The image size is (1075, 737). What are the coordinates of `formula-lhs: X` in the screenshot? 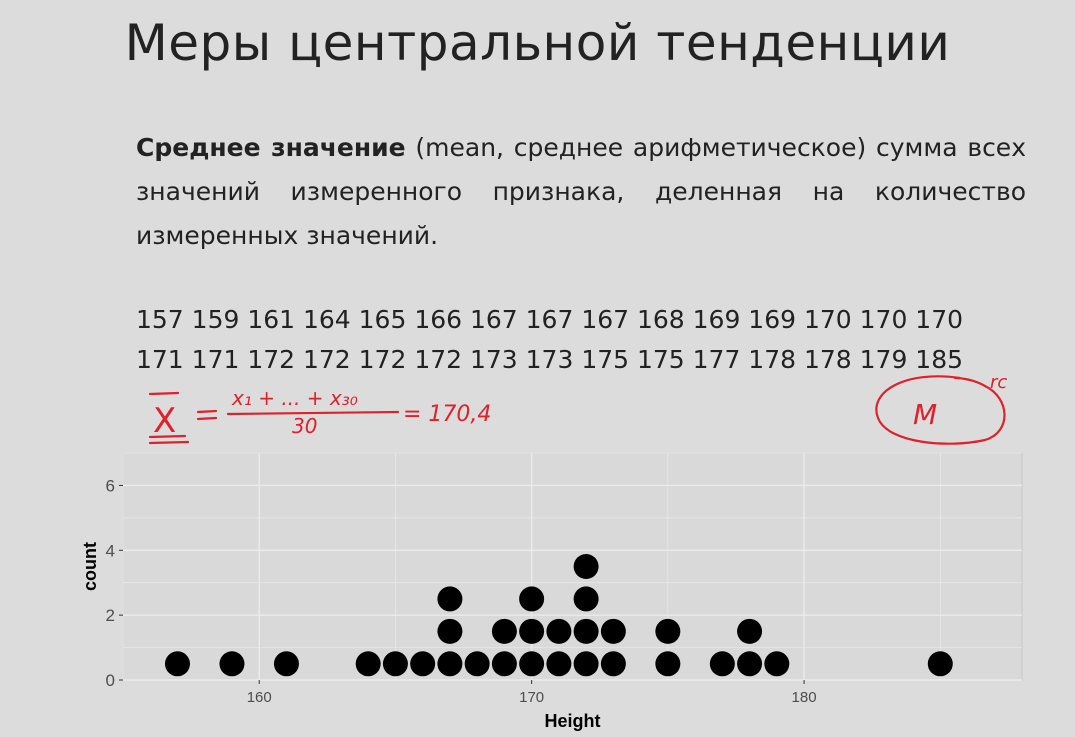 It's located at (164, 421).